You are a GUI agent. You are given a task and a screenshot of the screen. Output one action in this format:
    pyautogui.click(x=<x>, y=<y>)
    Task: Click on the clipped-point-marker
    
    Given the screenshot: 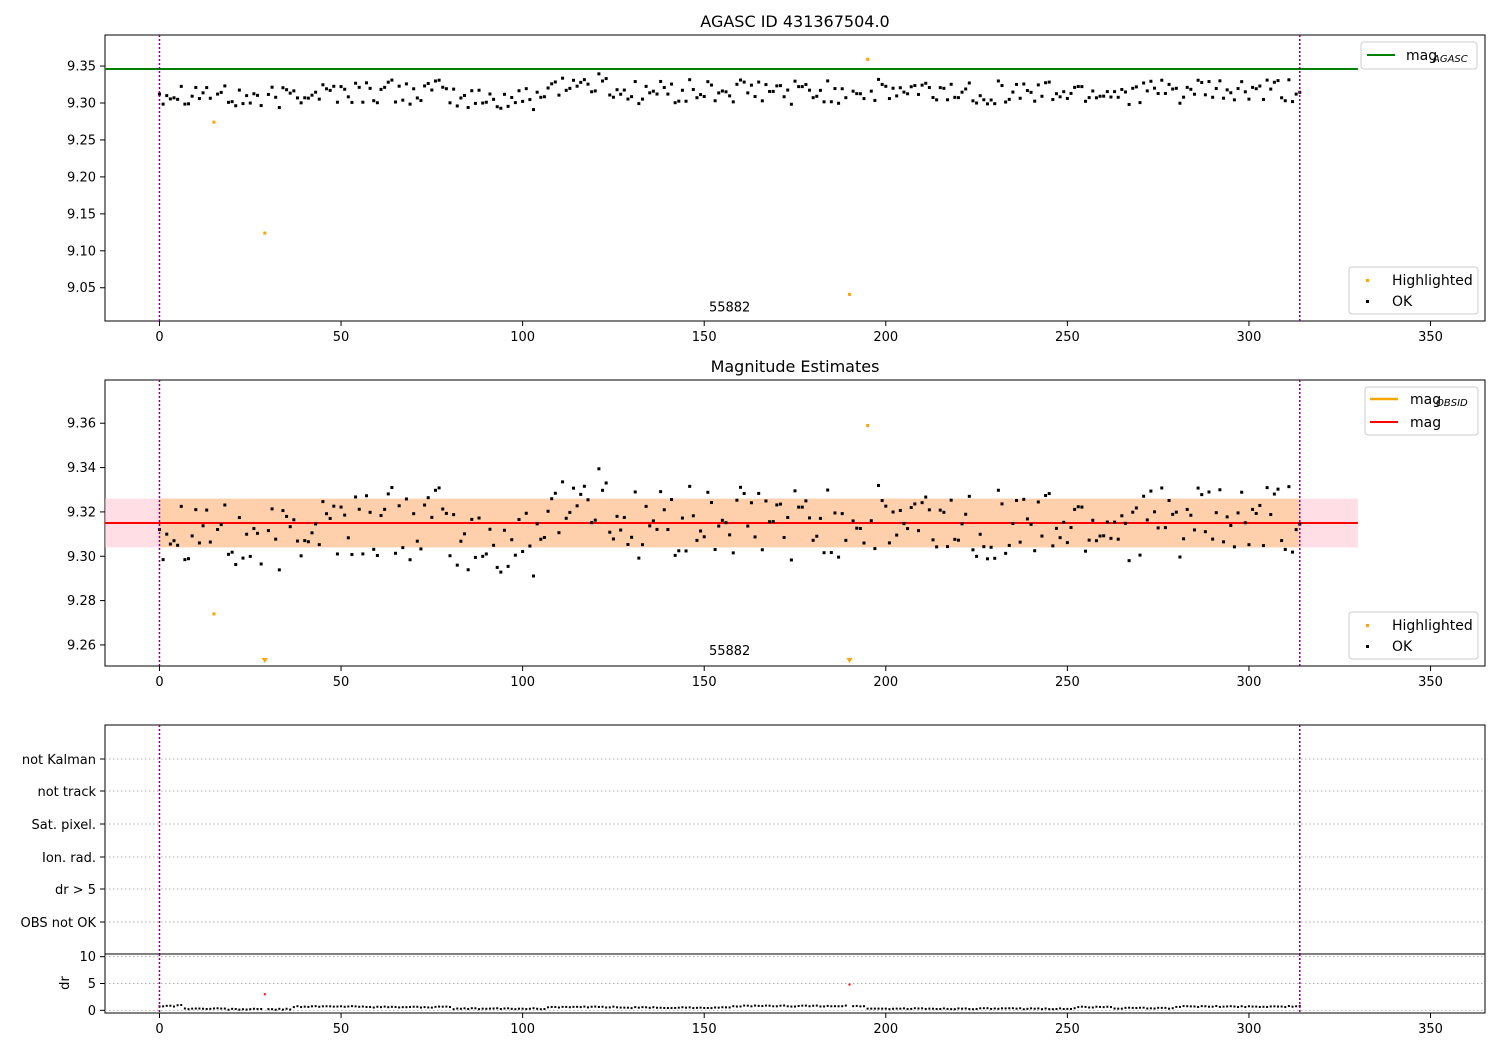 What is the action you would take?
    pyautogui.click(x=264, y=660)
    